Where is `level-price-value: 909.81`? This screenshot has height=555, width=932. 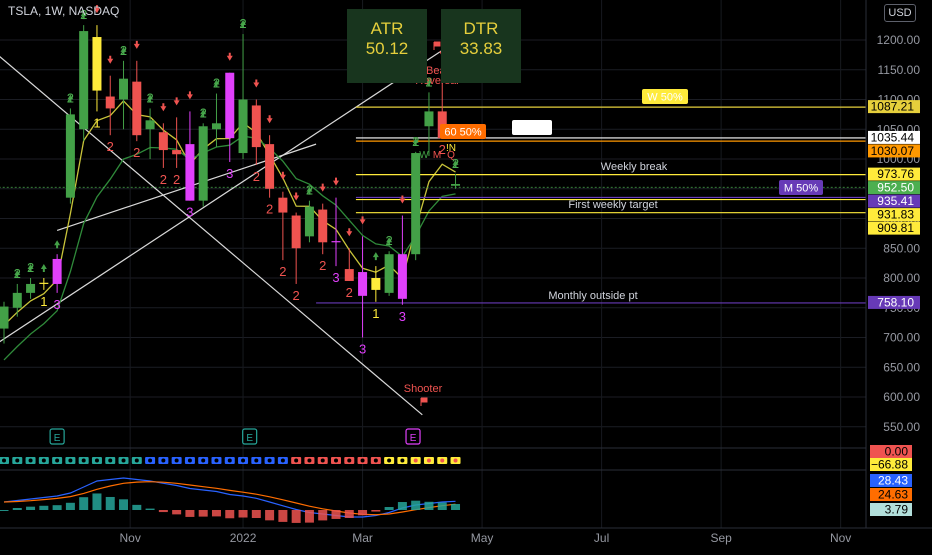 level-price-value: 909.81 is located at coordinates (895, 228).